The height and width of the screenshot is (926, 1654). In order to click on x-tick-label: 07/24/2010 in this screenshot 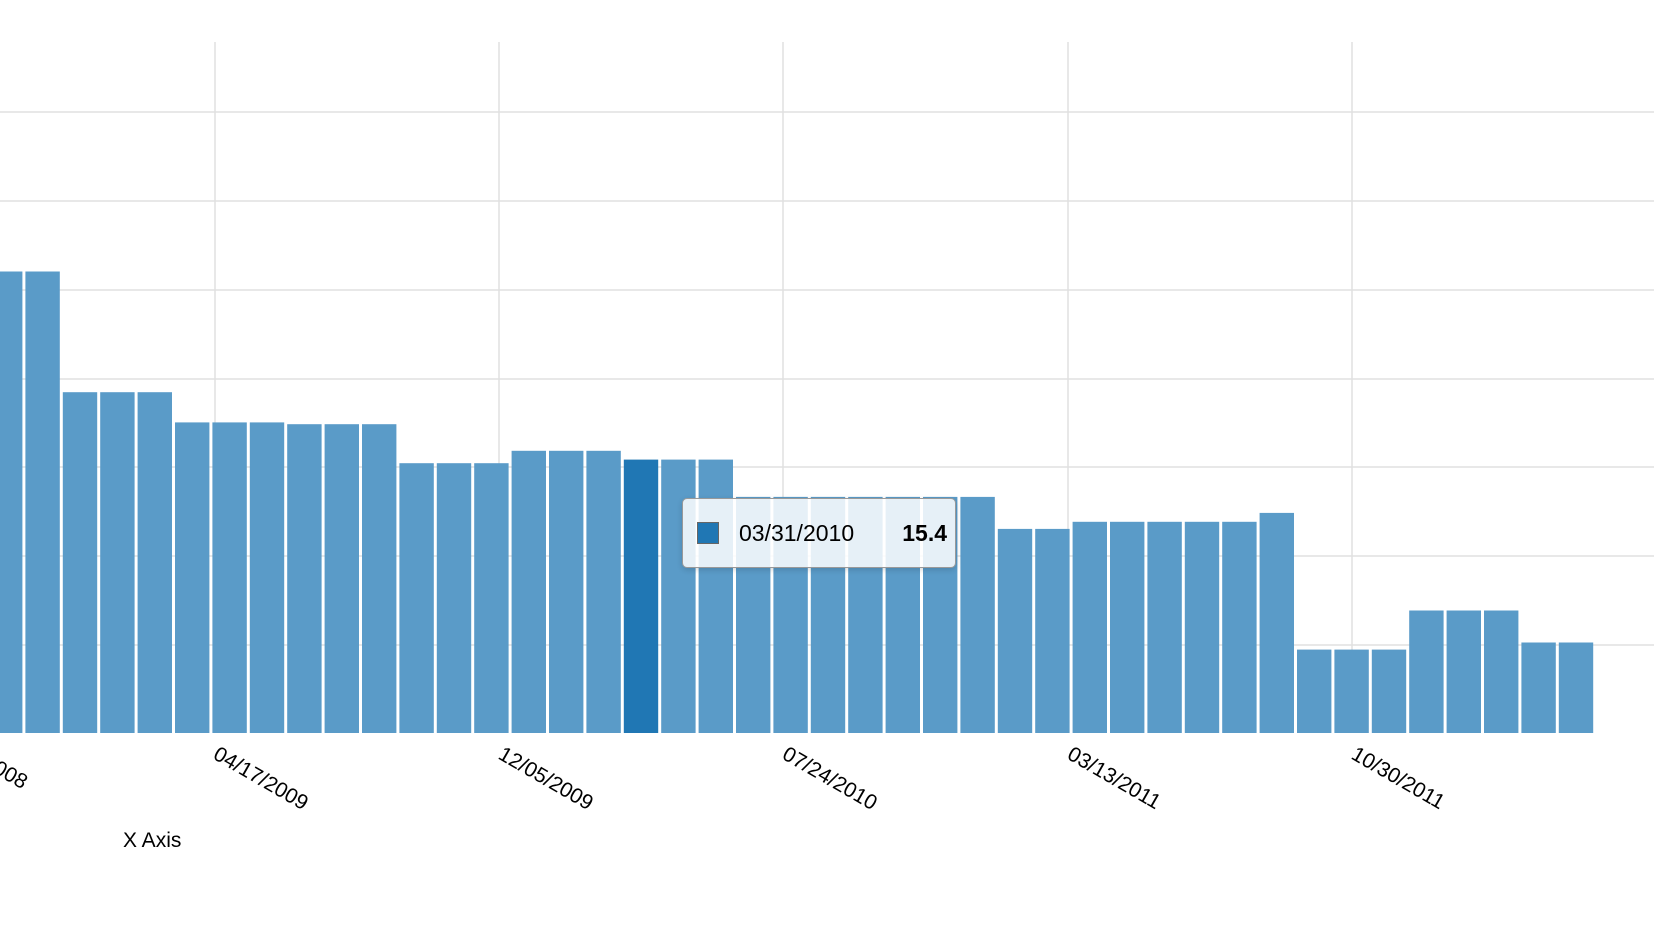, I will do `click(830, 778)`.